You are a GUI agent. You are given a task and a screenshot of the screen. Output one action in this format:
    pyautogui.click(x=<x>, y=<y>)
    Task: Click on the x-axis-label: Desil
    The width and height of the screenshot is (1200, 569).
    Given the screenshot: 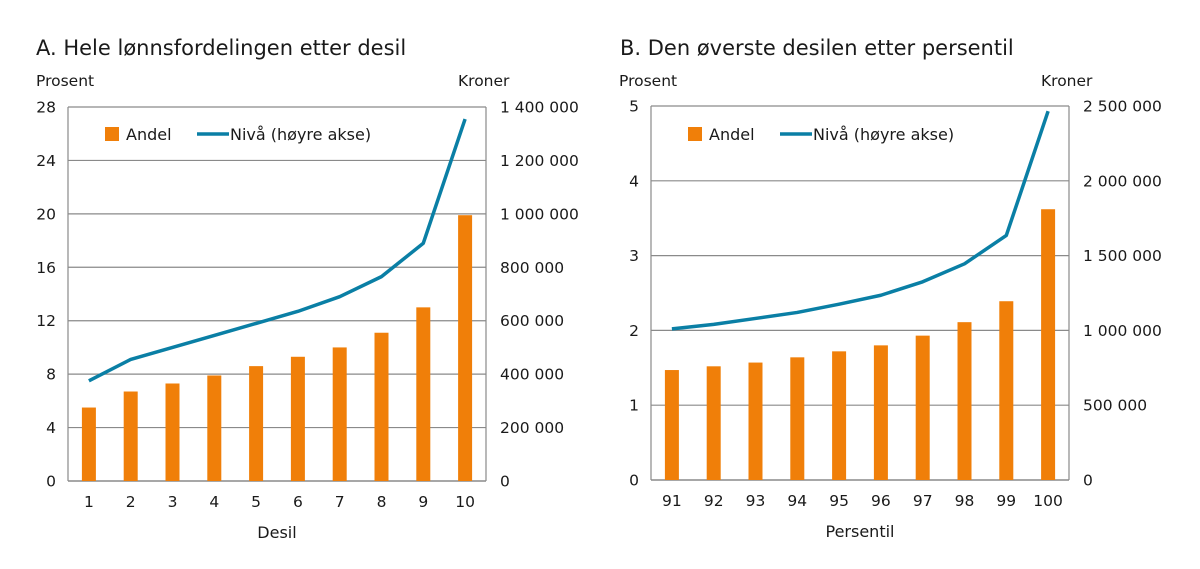 What is the action you would take?
    pyautogui.click(x=276, y=532)
    